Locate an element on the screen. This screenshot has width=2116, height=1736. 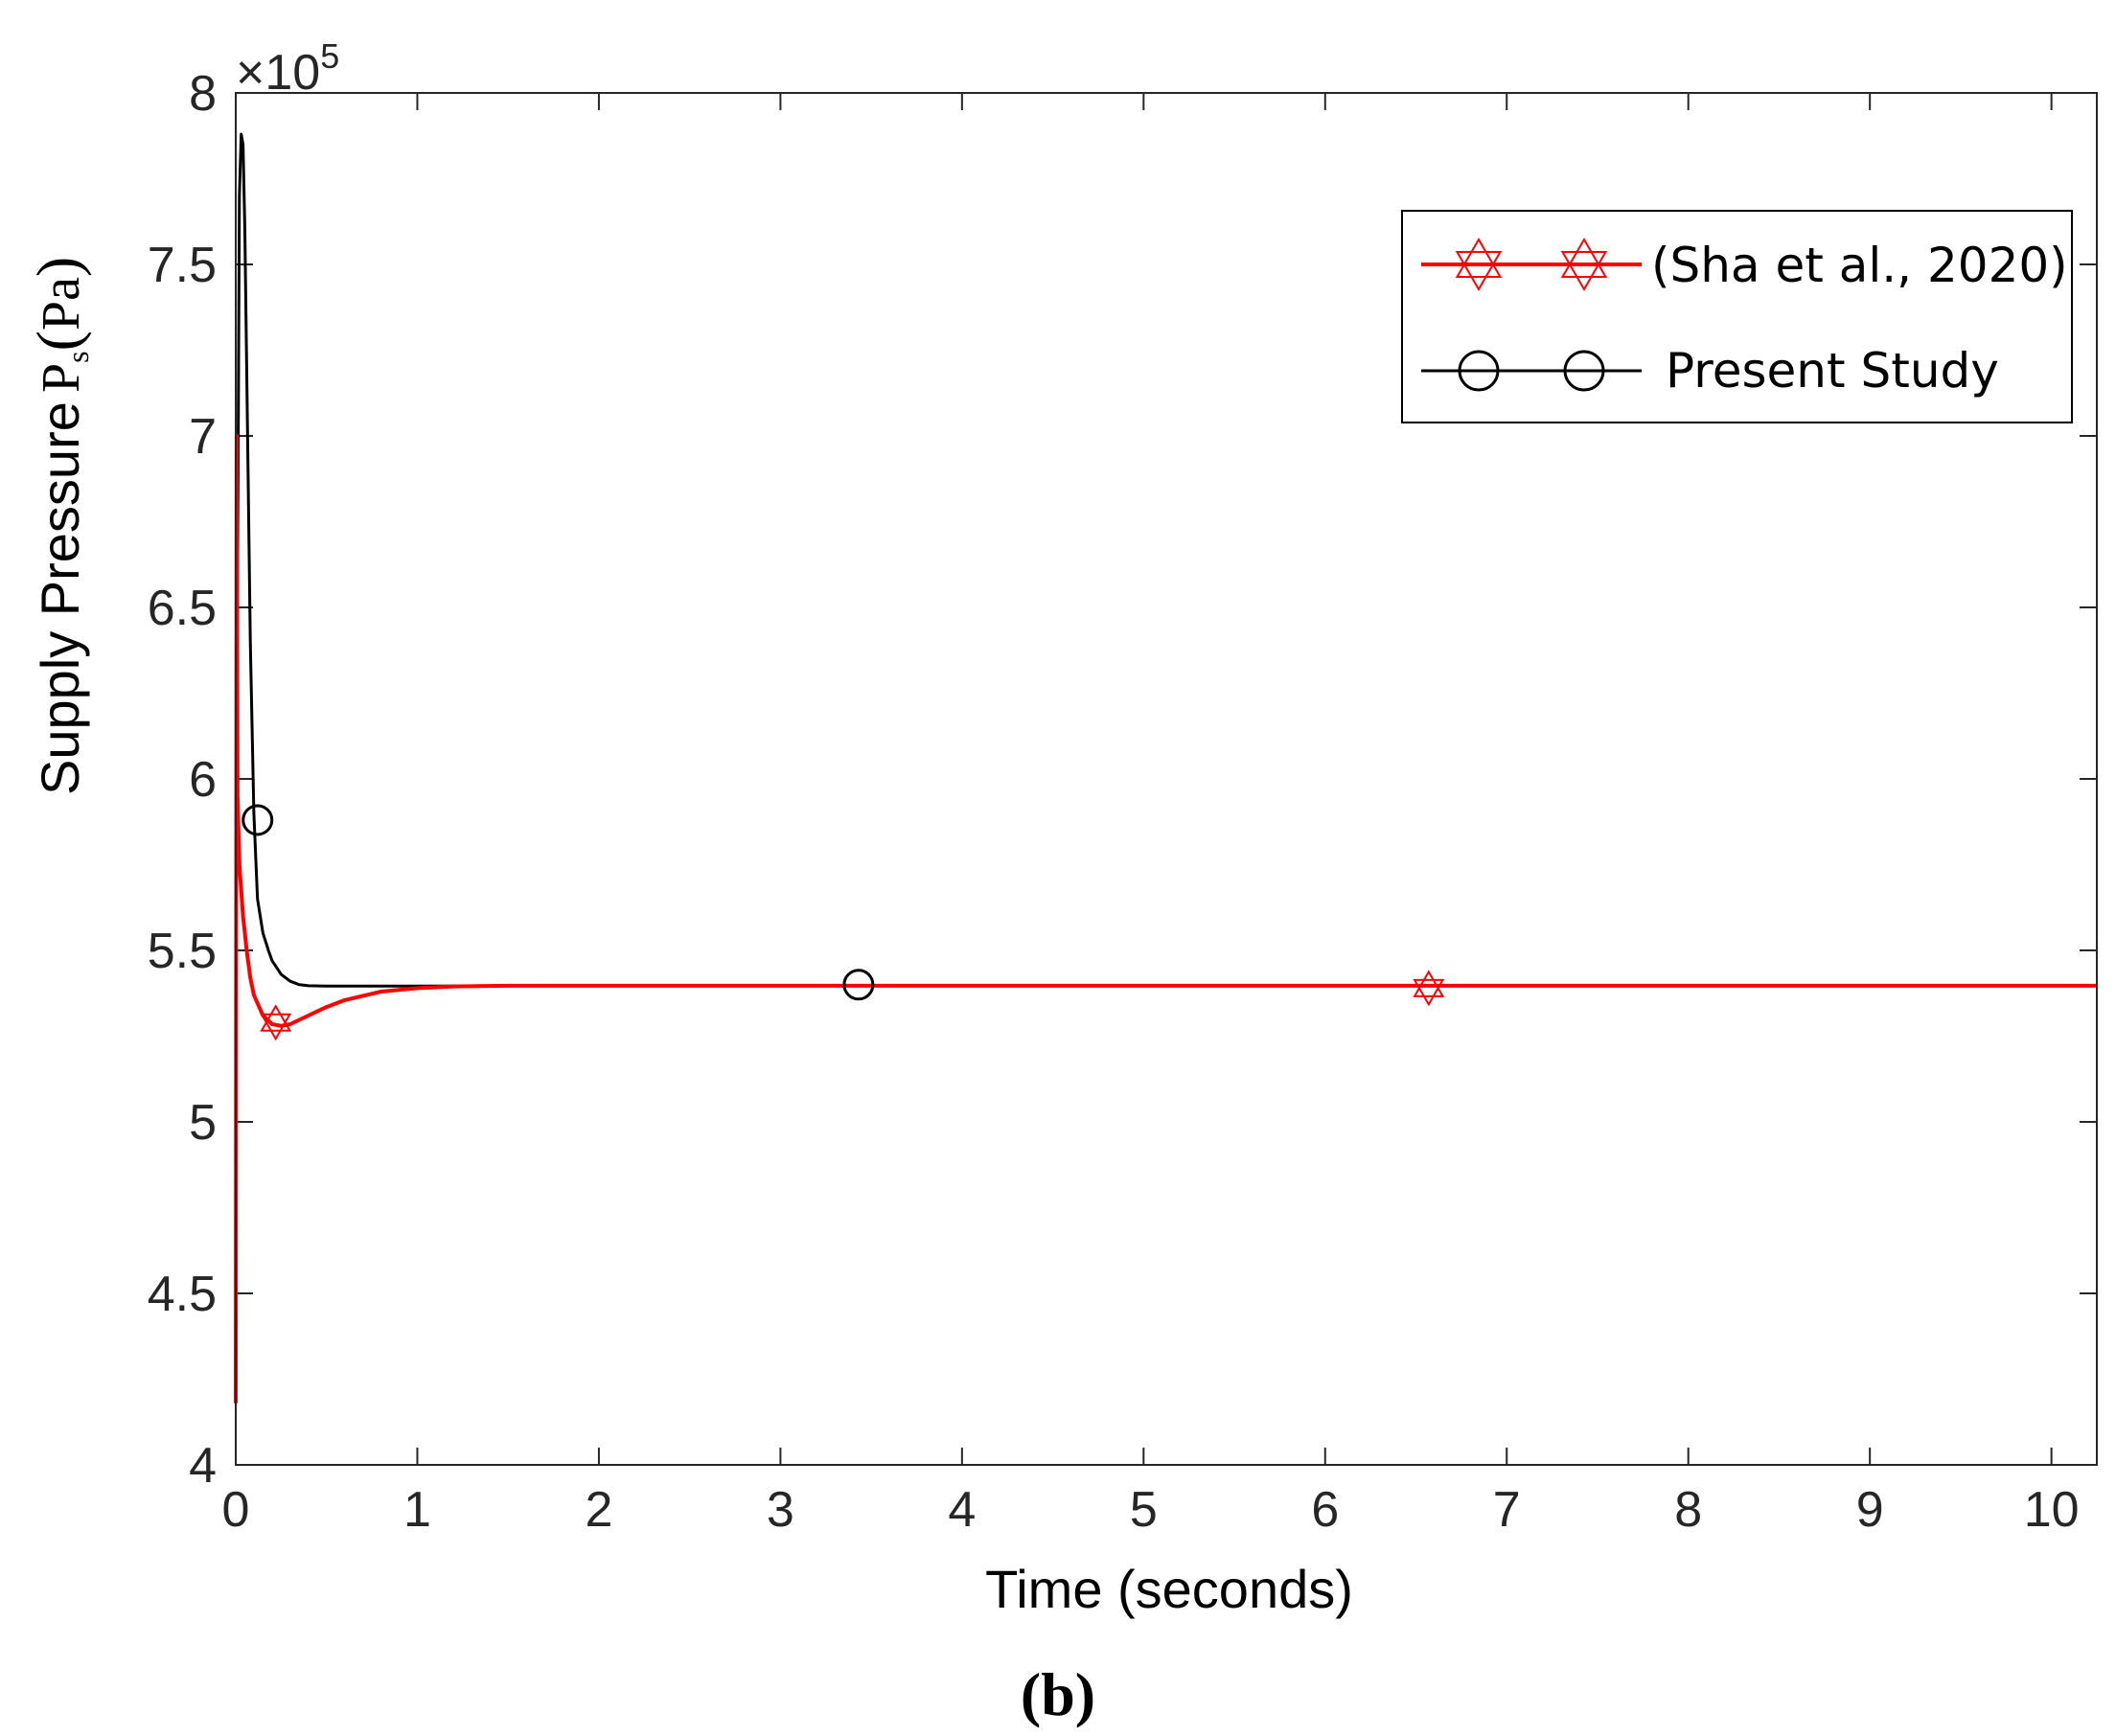
svg-text: Supply Pressure is located at coordinates (60, 598).